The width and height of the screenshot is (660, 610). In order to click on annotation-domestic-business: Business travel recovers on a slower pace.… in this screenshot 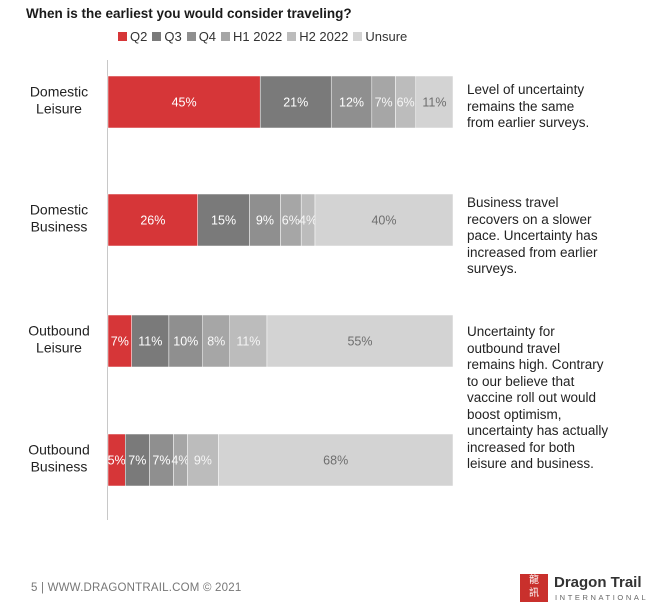, I will do `click(562, 236)`.